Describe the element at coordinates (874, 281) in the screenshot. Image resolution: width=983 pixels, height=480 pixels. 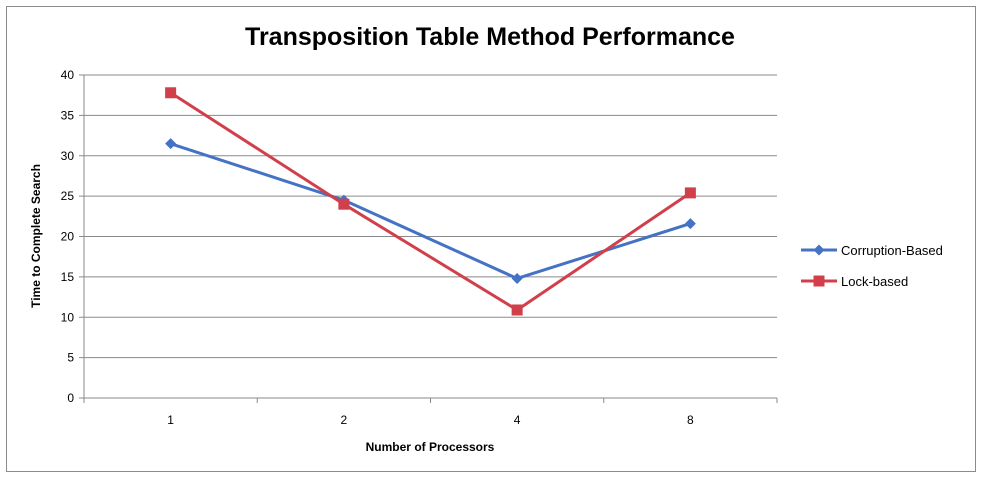
I see `legend-label: Lock-based` at that location.